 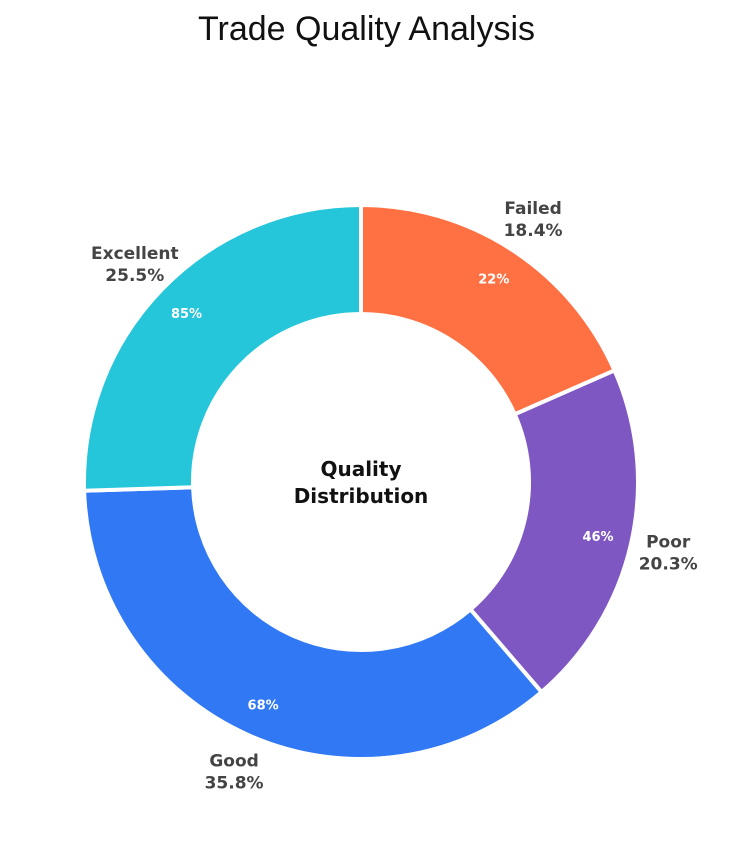 I want to click on legend-name-failed: Failed, so click(x=532, y=209).